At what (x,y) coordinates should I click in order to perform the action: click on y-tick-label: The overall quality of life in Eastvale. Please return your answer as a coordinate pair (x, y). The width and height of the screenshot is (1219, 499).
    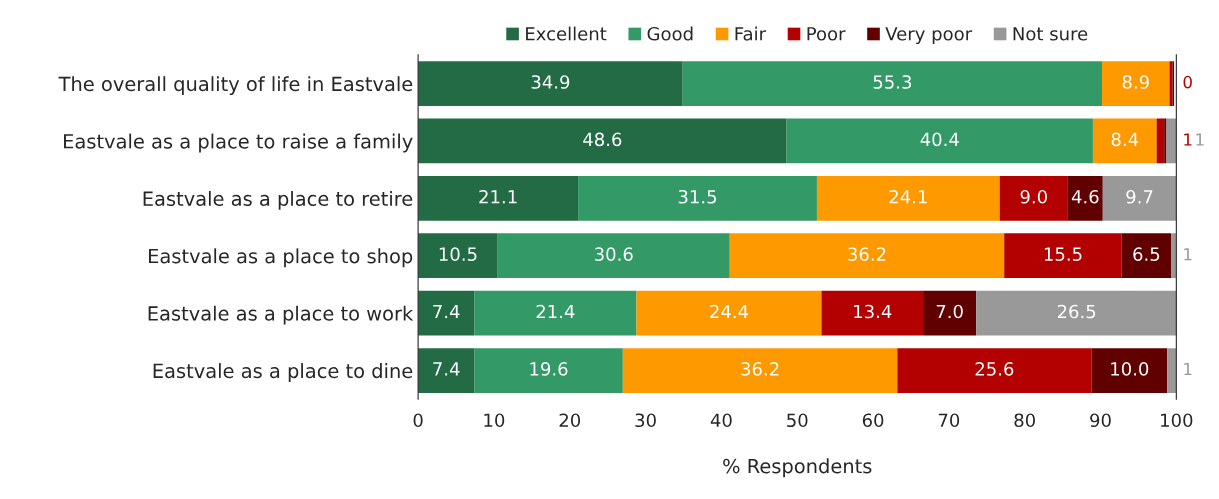
    Looking at the image, I should click on (235, 86).